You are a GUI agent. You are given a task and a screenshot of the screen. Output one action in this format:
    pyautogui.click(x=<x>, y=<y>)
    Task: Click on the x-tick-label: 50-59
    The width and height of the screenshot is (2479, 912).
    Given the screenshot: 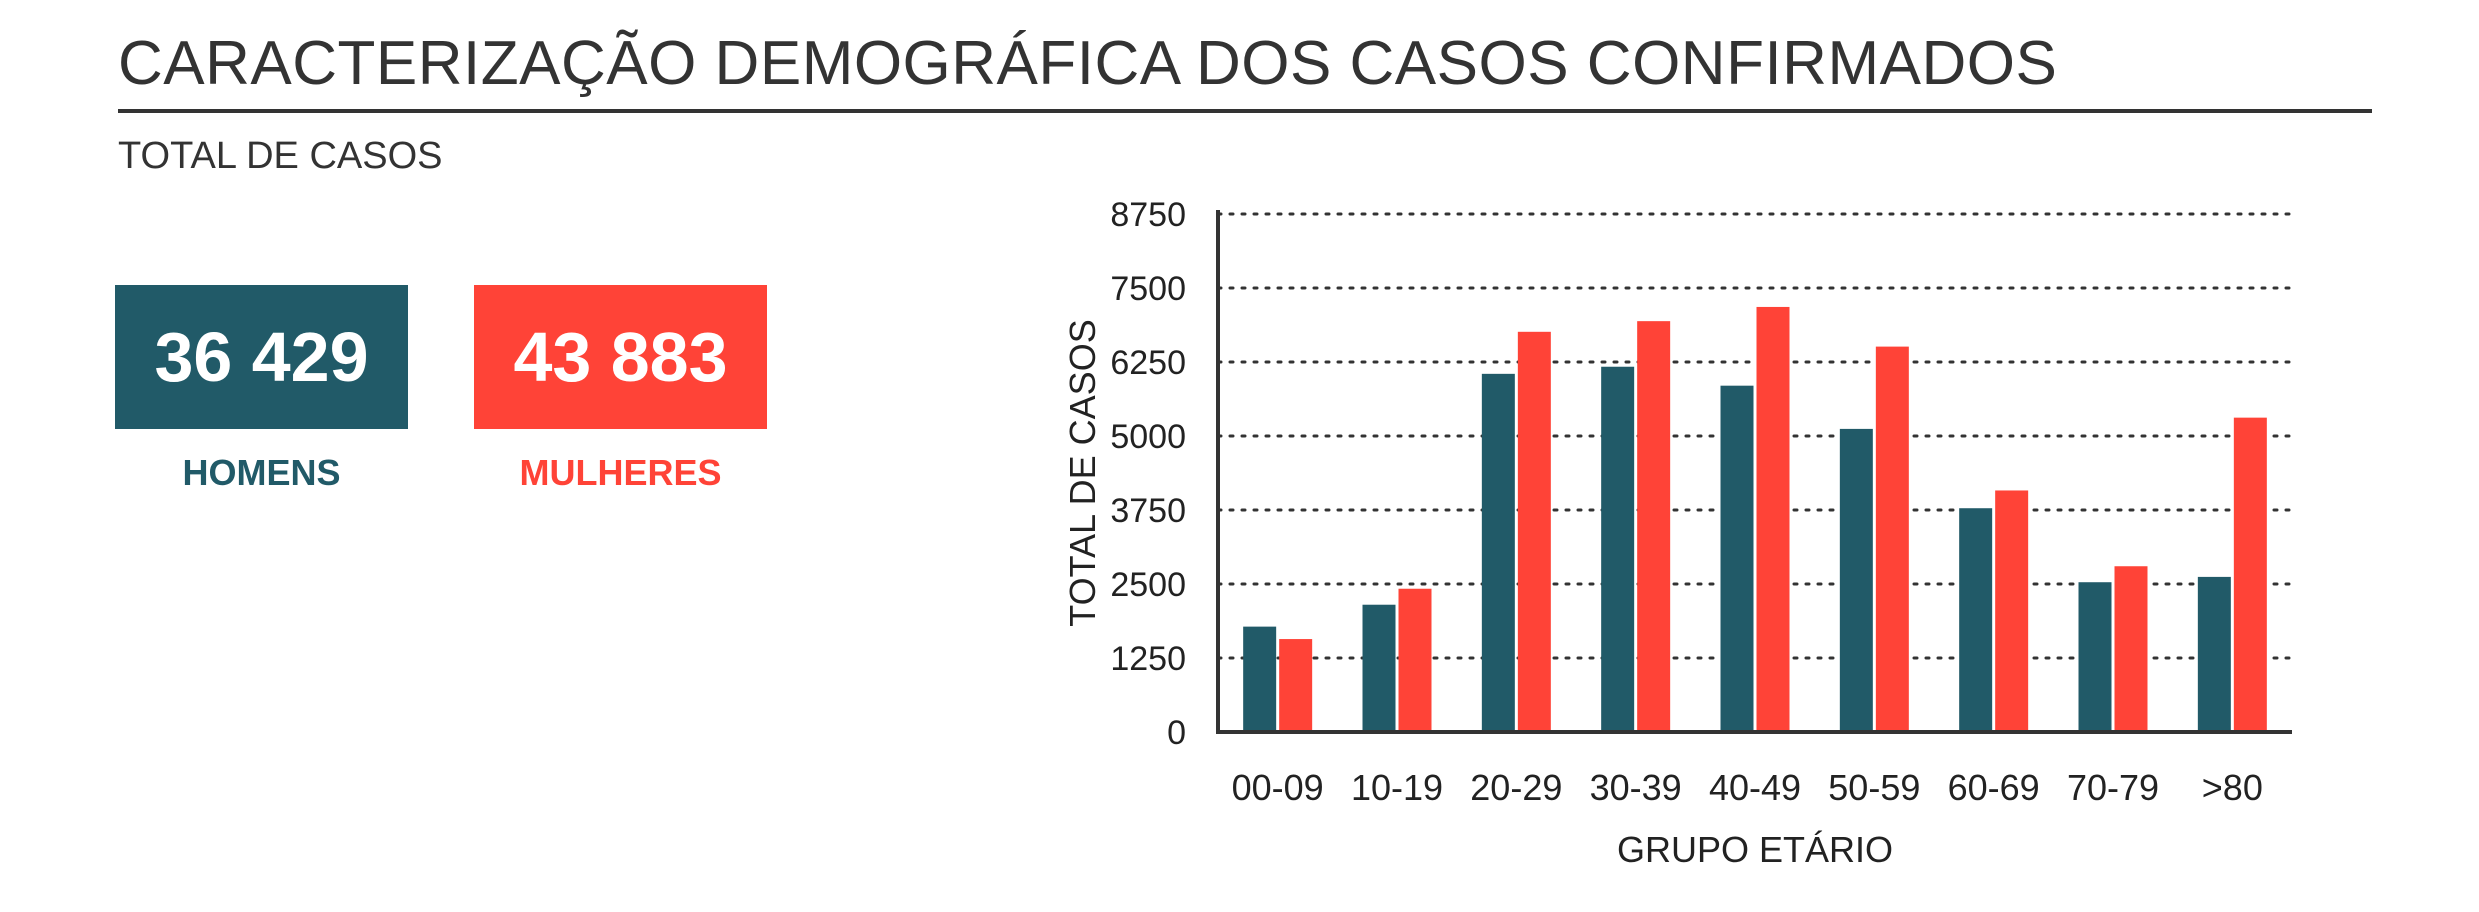 What is the action you would take?
    pyautogui.click(x=1874, y=787)
    